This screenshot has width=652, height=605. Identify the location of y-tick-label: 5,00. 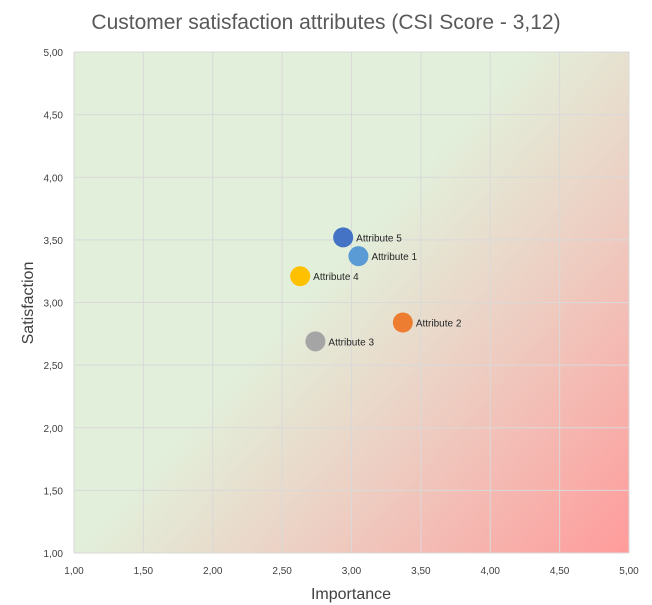
(54, 53).